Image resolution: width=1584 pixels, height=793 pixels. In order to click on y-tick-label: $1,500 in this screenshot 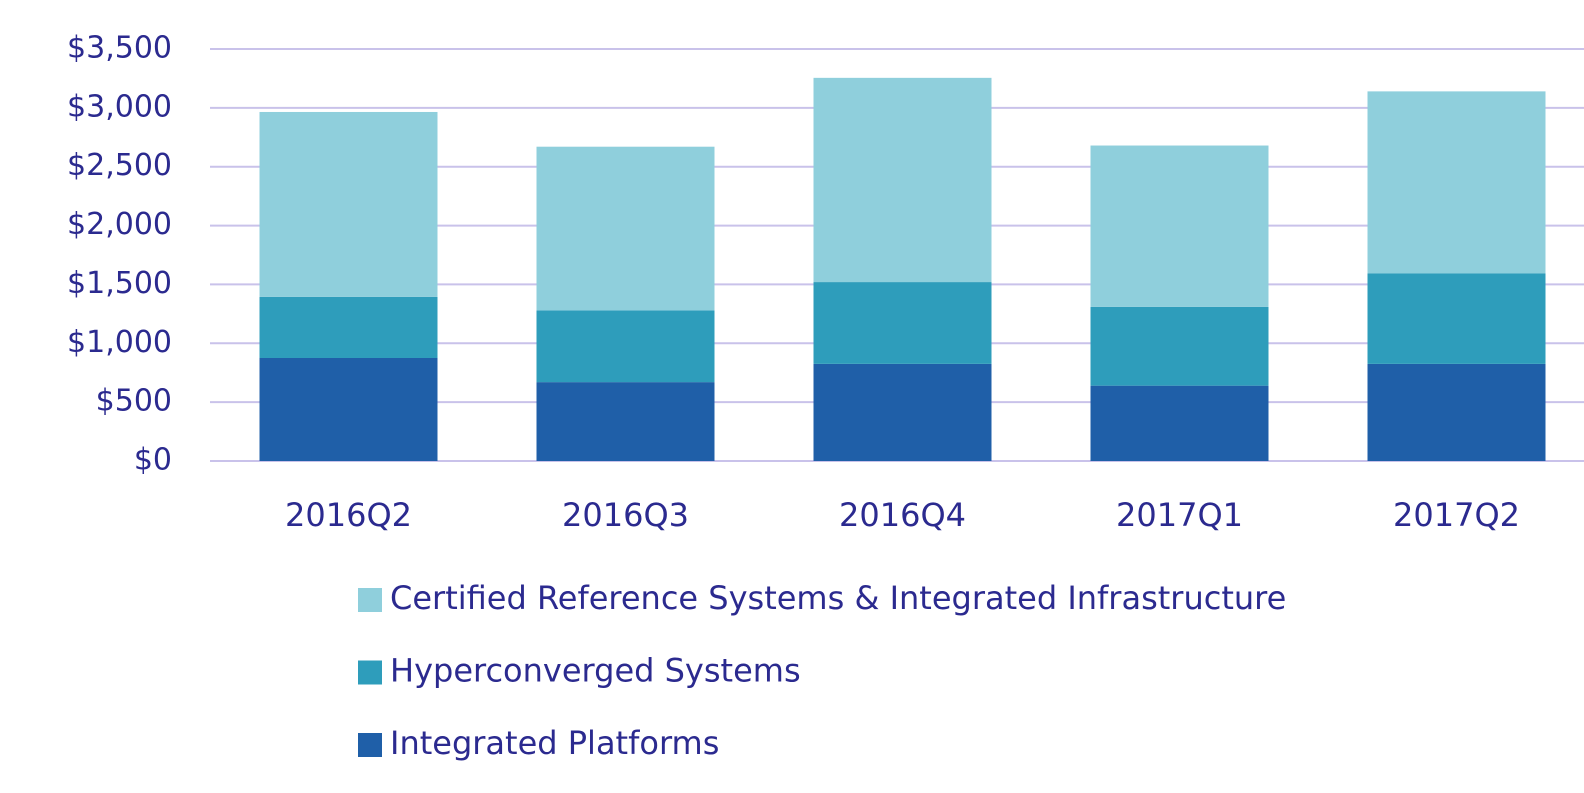, I will do `click(119, 283)`.